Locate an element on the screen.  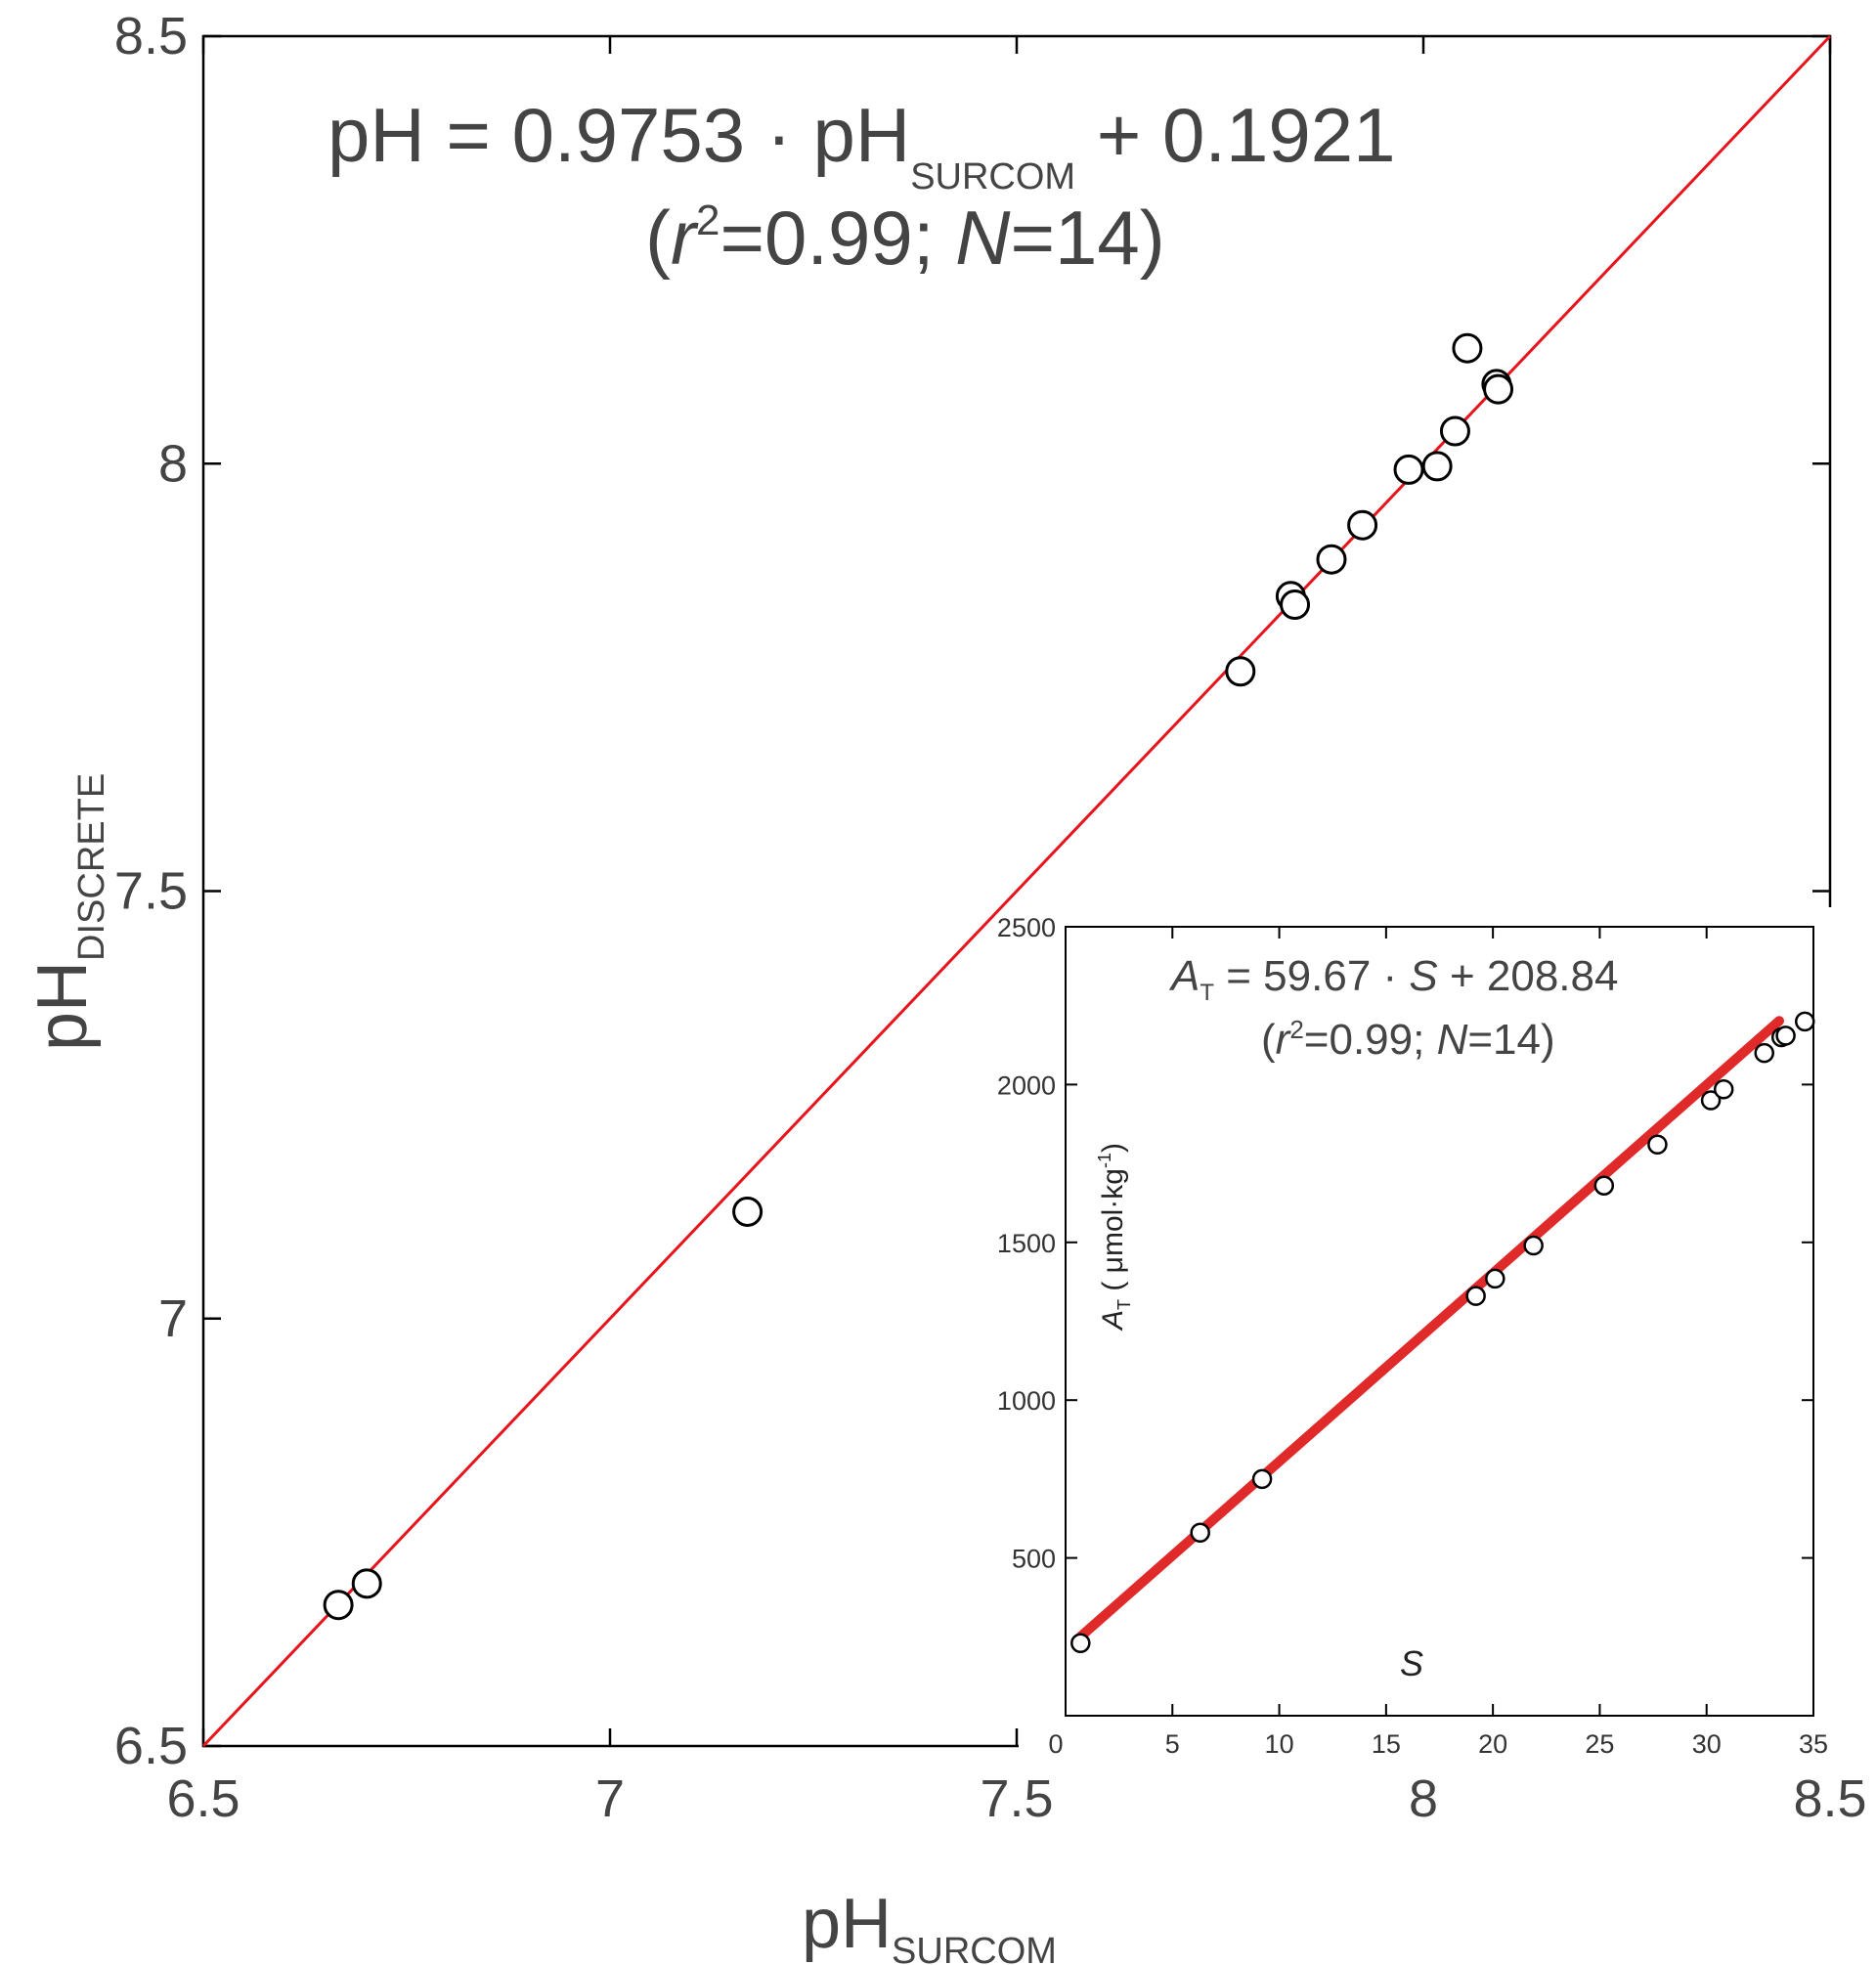
inset-equation-line2: (r2=0.99; N=14) is located at coordinates (1408, 1039).